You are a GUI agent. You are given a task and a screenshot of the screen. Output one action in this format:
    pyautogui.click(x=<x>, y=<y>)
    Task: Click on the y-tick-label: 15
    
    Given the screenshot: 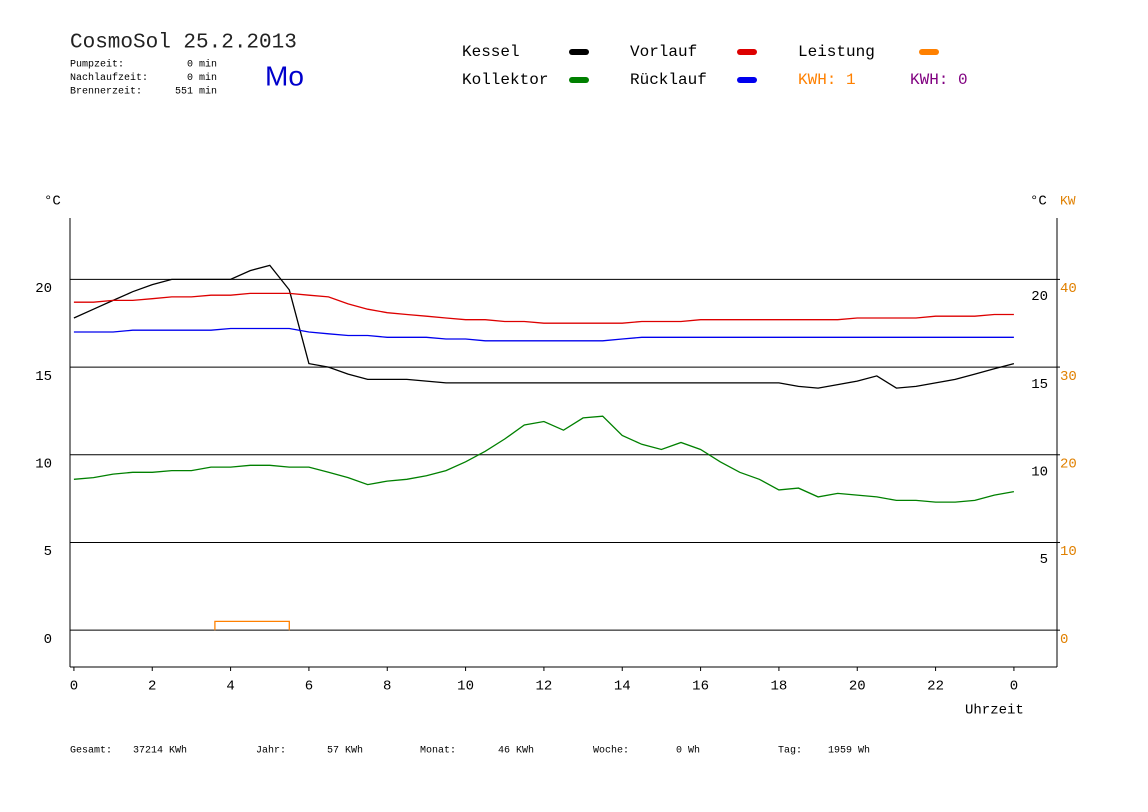 What is the action you would take?
    pyautogui.click(x=43, y=377)
    